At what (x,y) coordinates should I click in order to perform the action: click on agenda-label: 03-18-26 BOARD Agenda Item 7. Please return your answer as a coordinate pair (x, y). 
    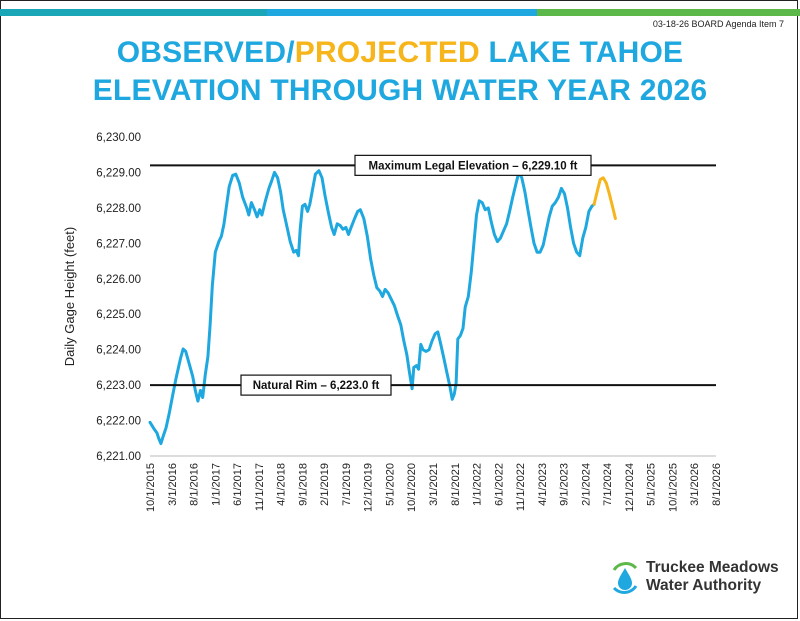
    Looking at the image, I should click on (718, 24).